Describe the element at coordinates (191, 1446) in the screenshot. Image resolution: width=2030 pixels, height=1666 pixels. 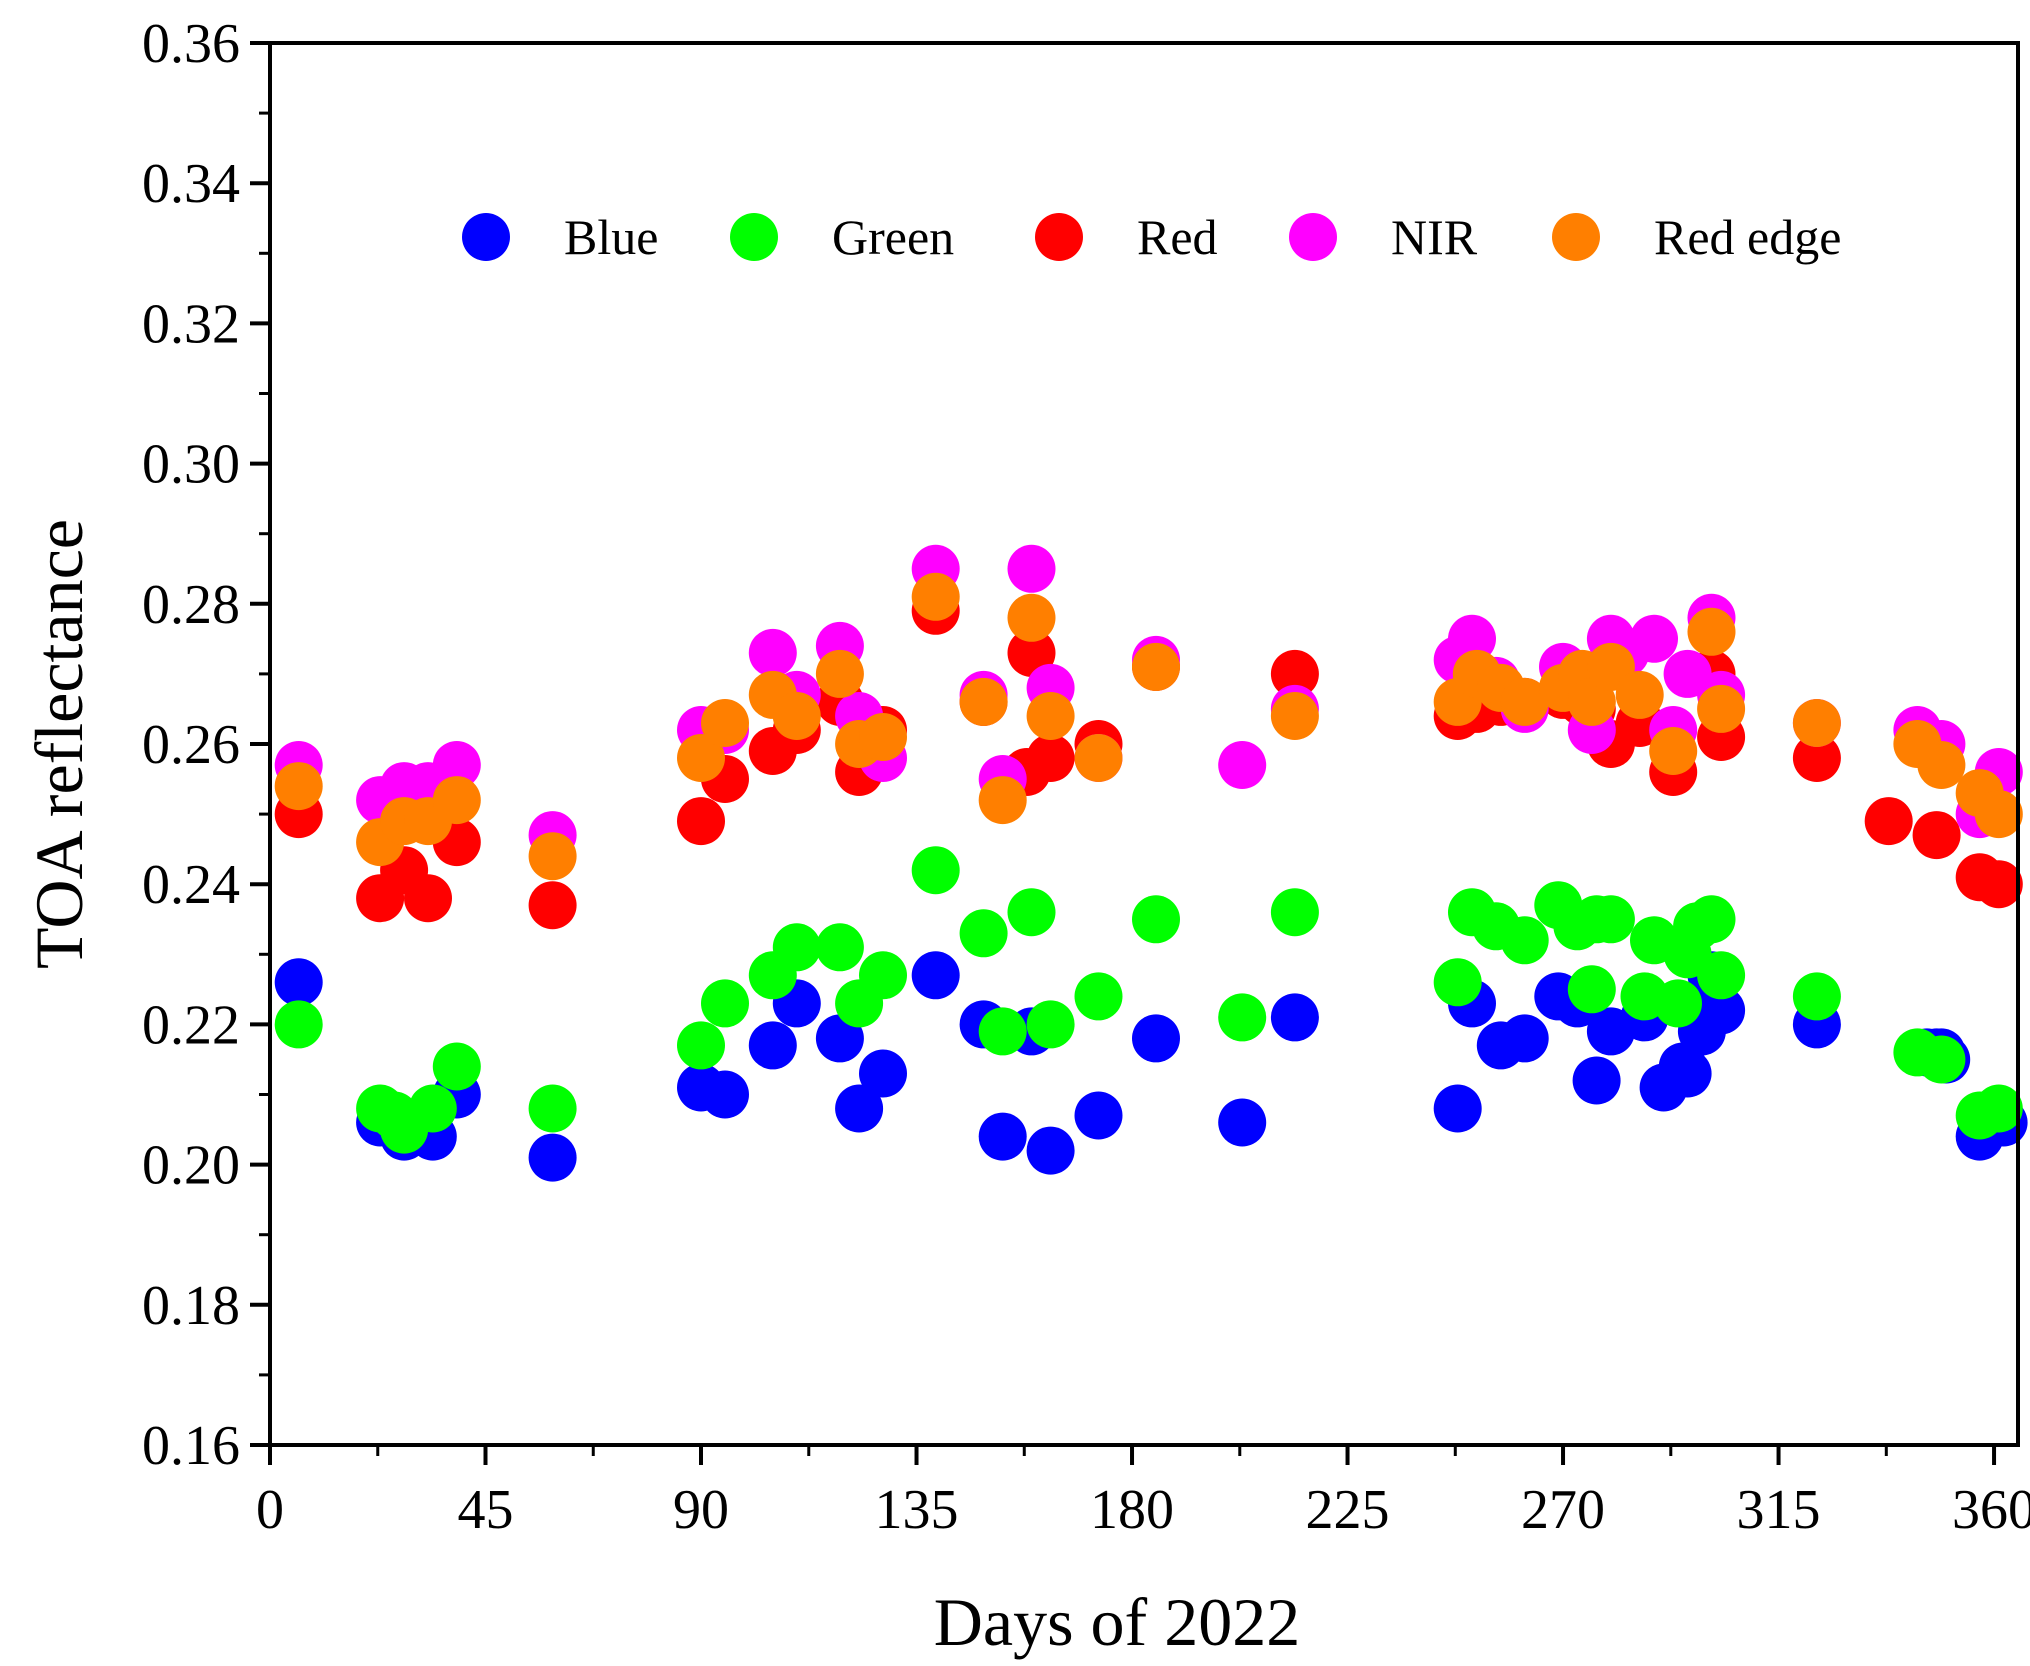
I see `y-tick-label: 0.16` at that location.